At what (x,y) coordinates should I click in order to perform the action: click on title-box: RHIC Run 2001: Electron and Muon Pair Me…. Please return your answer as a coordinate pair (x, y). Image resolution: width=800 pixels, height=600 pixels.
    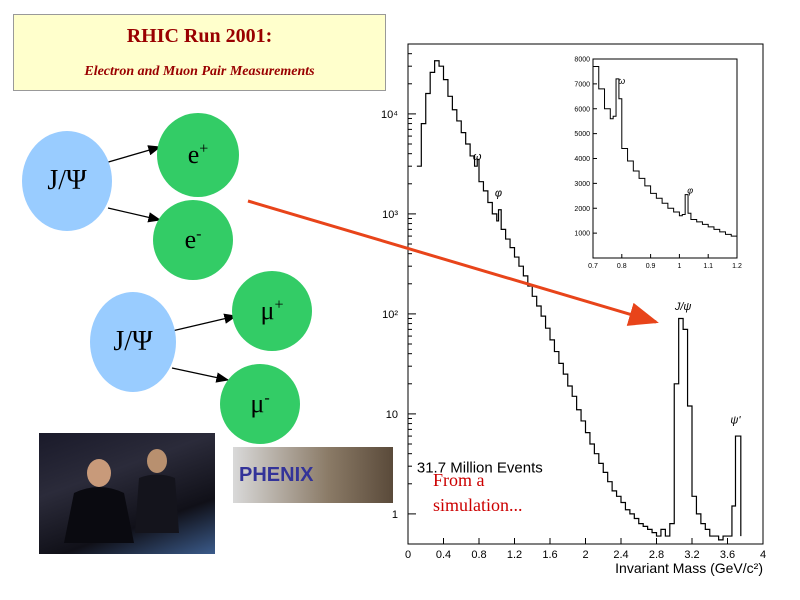
    Looking at the image, I should click on (199, 52).